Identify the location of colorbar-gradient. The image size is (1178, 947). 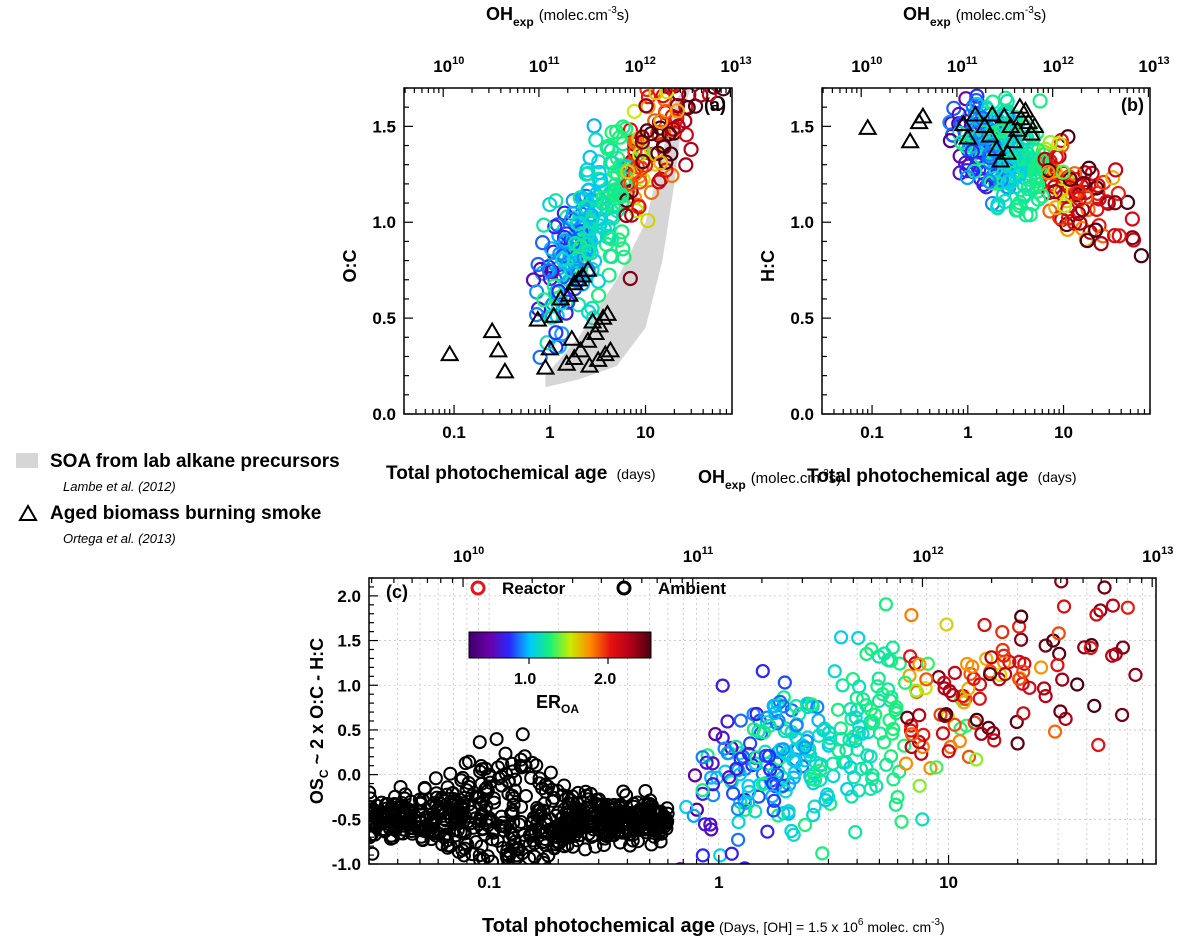
(560, 645).